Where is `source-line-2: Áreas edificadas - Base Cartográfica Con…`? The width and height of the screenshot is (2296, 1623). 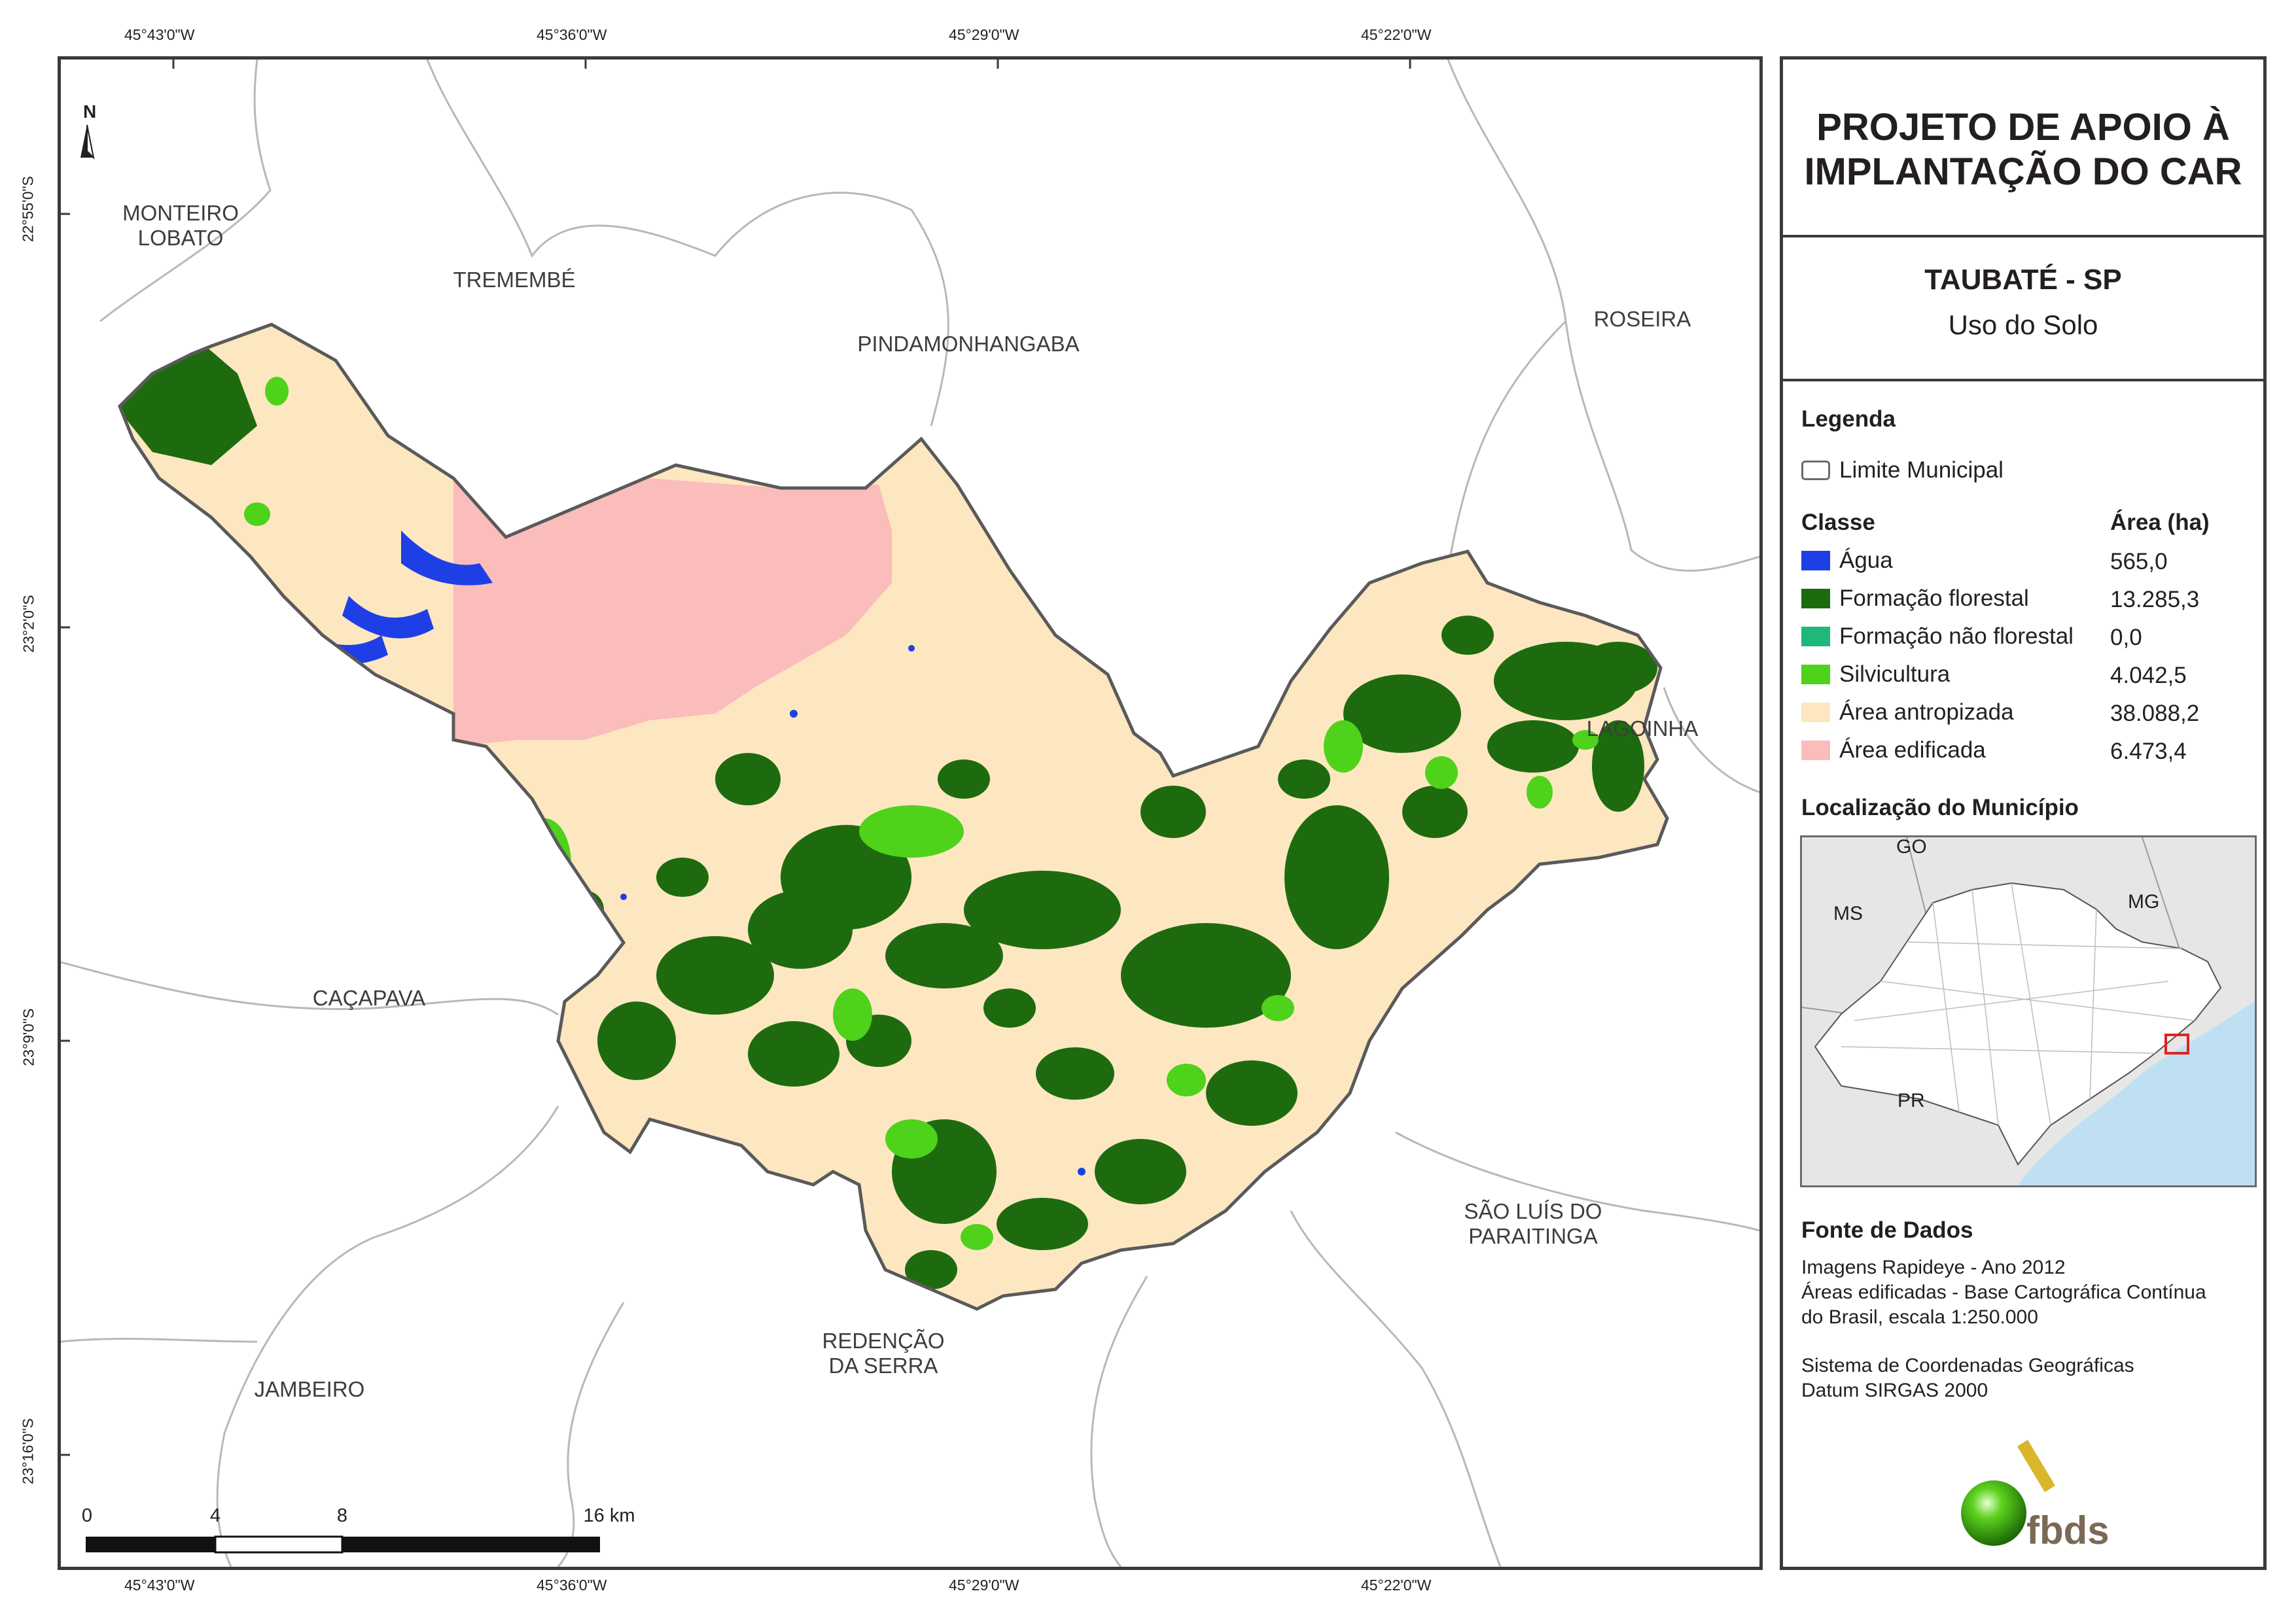 source-line-2: Áreas edificadas - Base Cartográfica Con… is located at coordinates (2004, 1293).